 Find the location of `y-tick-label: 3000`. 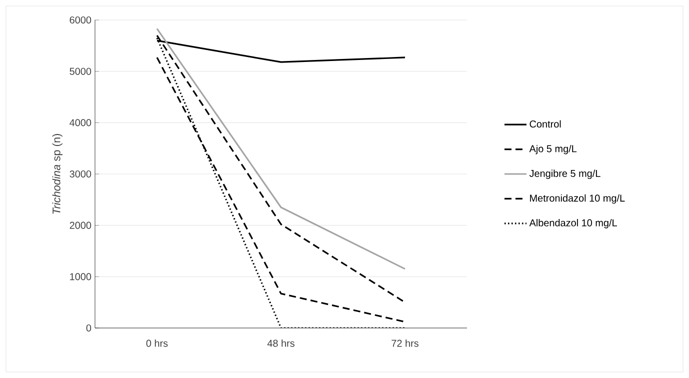

y-tick-label: 3000 is located at coordinates (81, 174).